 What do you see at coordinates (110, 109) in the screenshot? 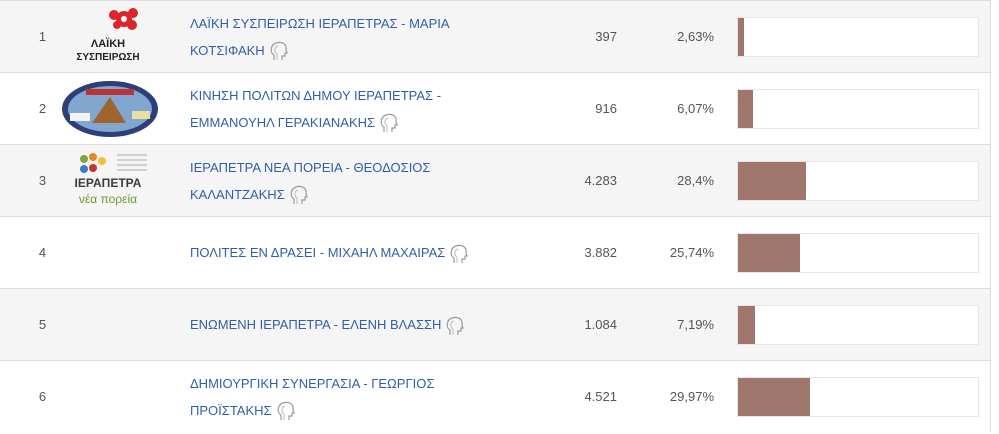
I see `logo-image` at bounding box center [110, 109].